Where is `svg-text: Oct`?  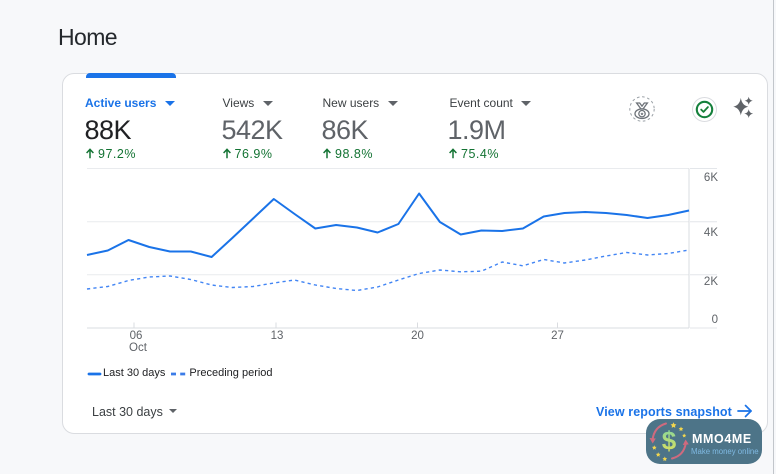 svg-text: Oct is located at coordinates (138, 348).